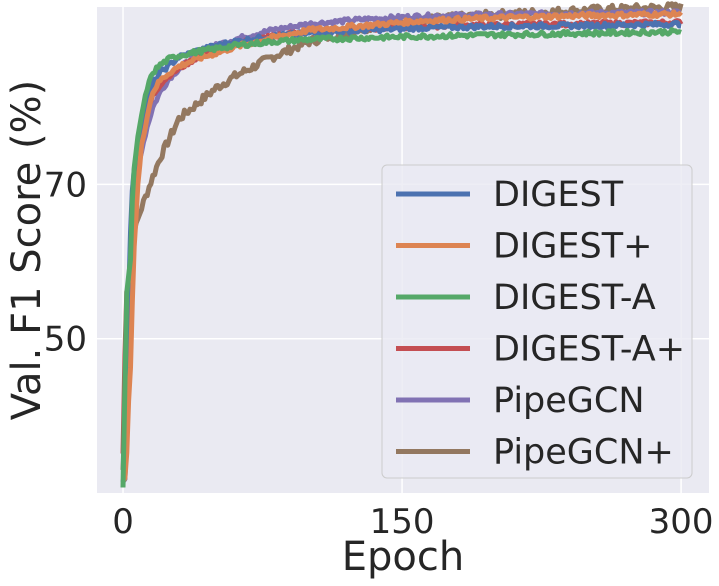  Describe the element at coordinates (572, 247) in the screenshot. I see `legend-label: DIGEST+` at that location.